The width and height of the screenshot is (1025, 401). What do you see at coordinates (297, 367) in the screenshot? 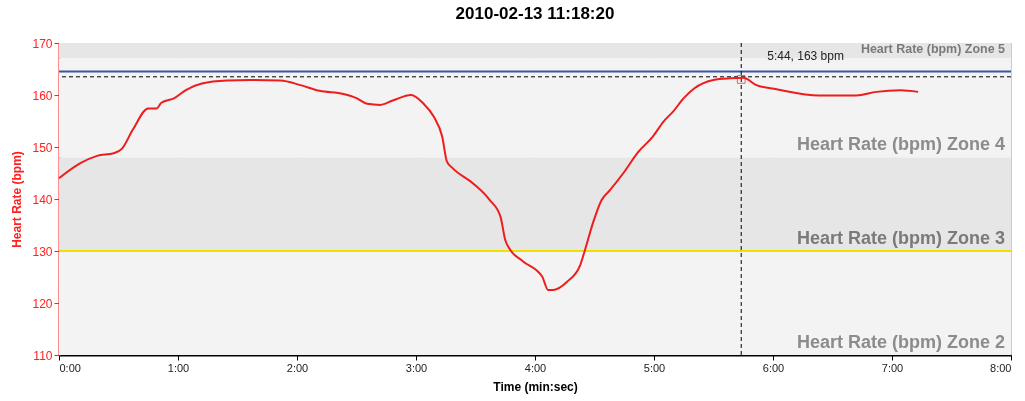
I see `x-tick-label: 2:00` at bounding box center [297, 367].